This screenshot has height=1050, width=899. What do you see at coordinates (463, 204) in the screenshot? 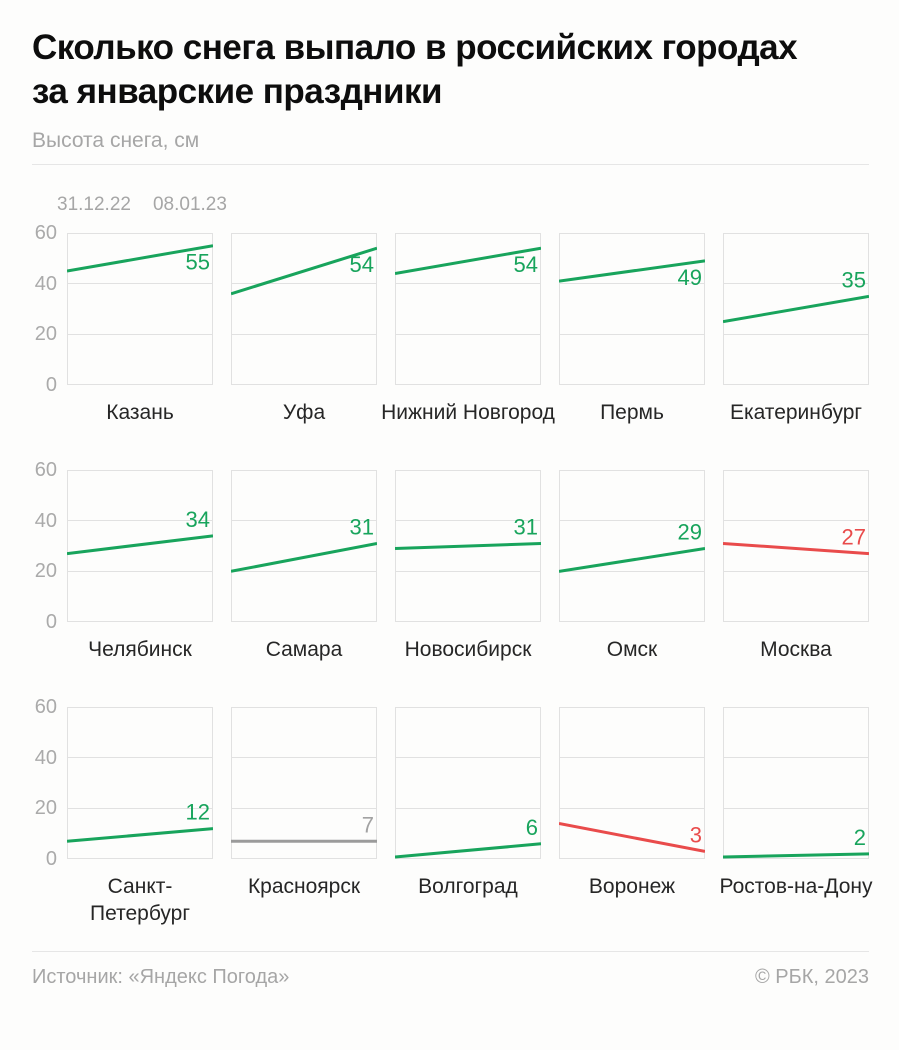
I see `chart-legend: 31.12.22 08.01.23` at bounding box center [463, 204].